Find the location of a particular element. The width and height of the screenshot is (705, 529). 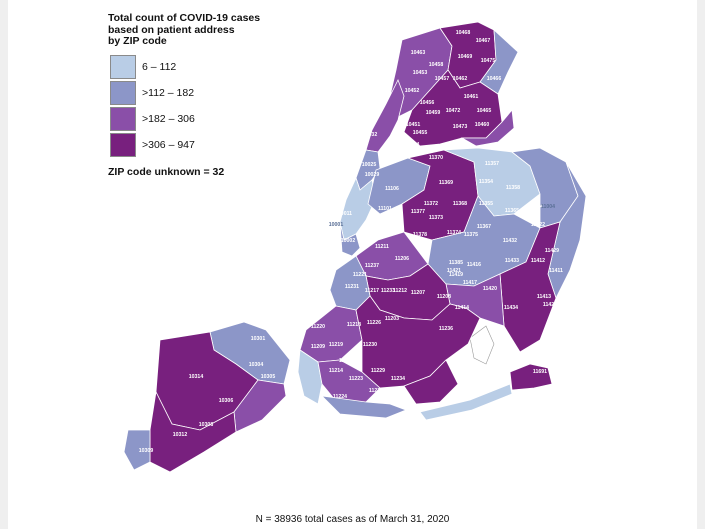

zip-label-11421: 11421 is located at coordinates (454, 271).